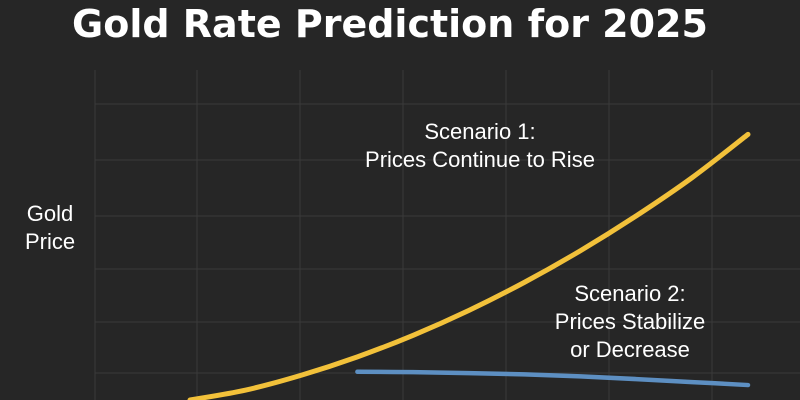 This screenshot has height=400, width=800. Describe the element at coordinates (50, 227) in the screenshot. I see `y-axis-label: Gold Price` at that location.